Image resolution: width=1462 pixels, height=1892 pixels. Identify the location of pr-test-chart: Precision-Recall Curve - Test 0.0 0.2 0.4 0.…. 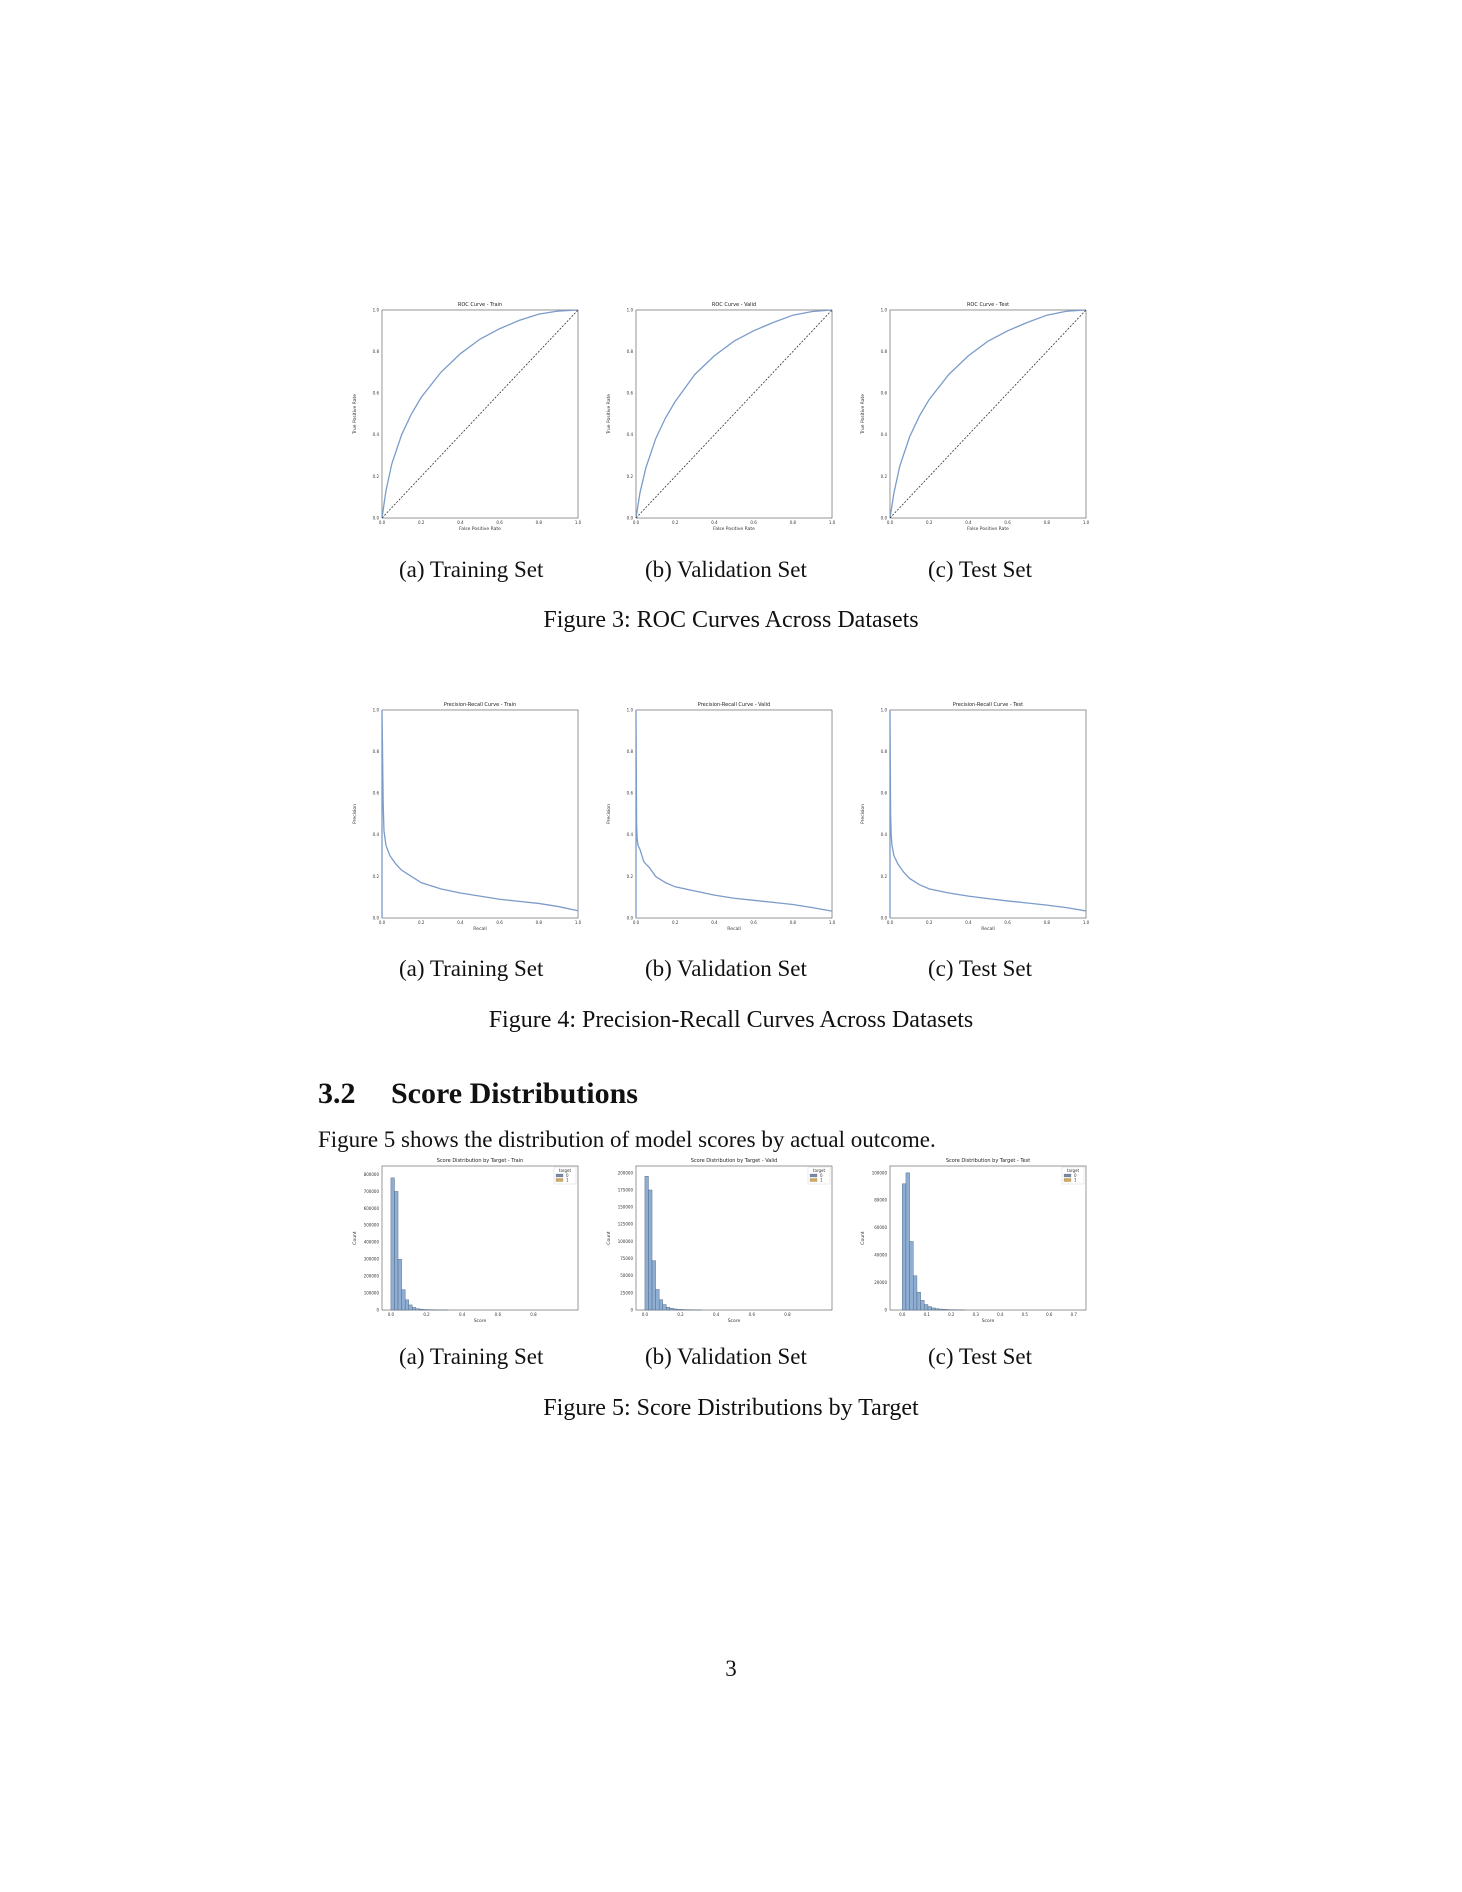
(975, 817).